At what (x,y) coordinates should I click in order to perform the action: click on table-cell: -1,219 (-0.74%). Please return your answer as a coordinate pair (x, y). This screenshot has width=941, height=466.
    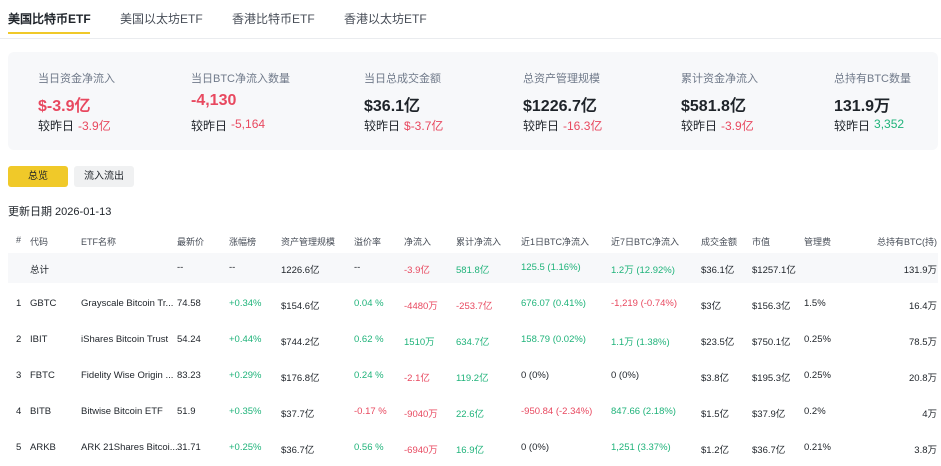
    Looking at the image, I should click on (644, 303).